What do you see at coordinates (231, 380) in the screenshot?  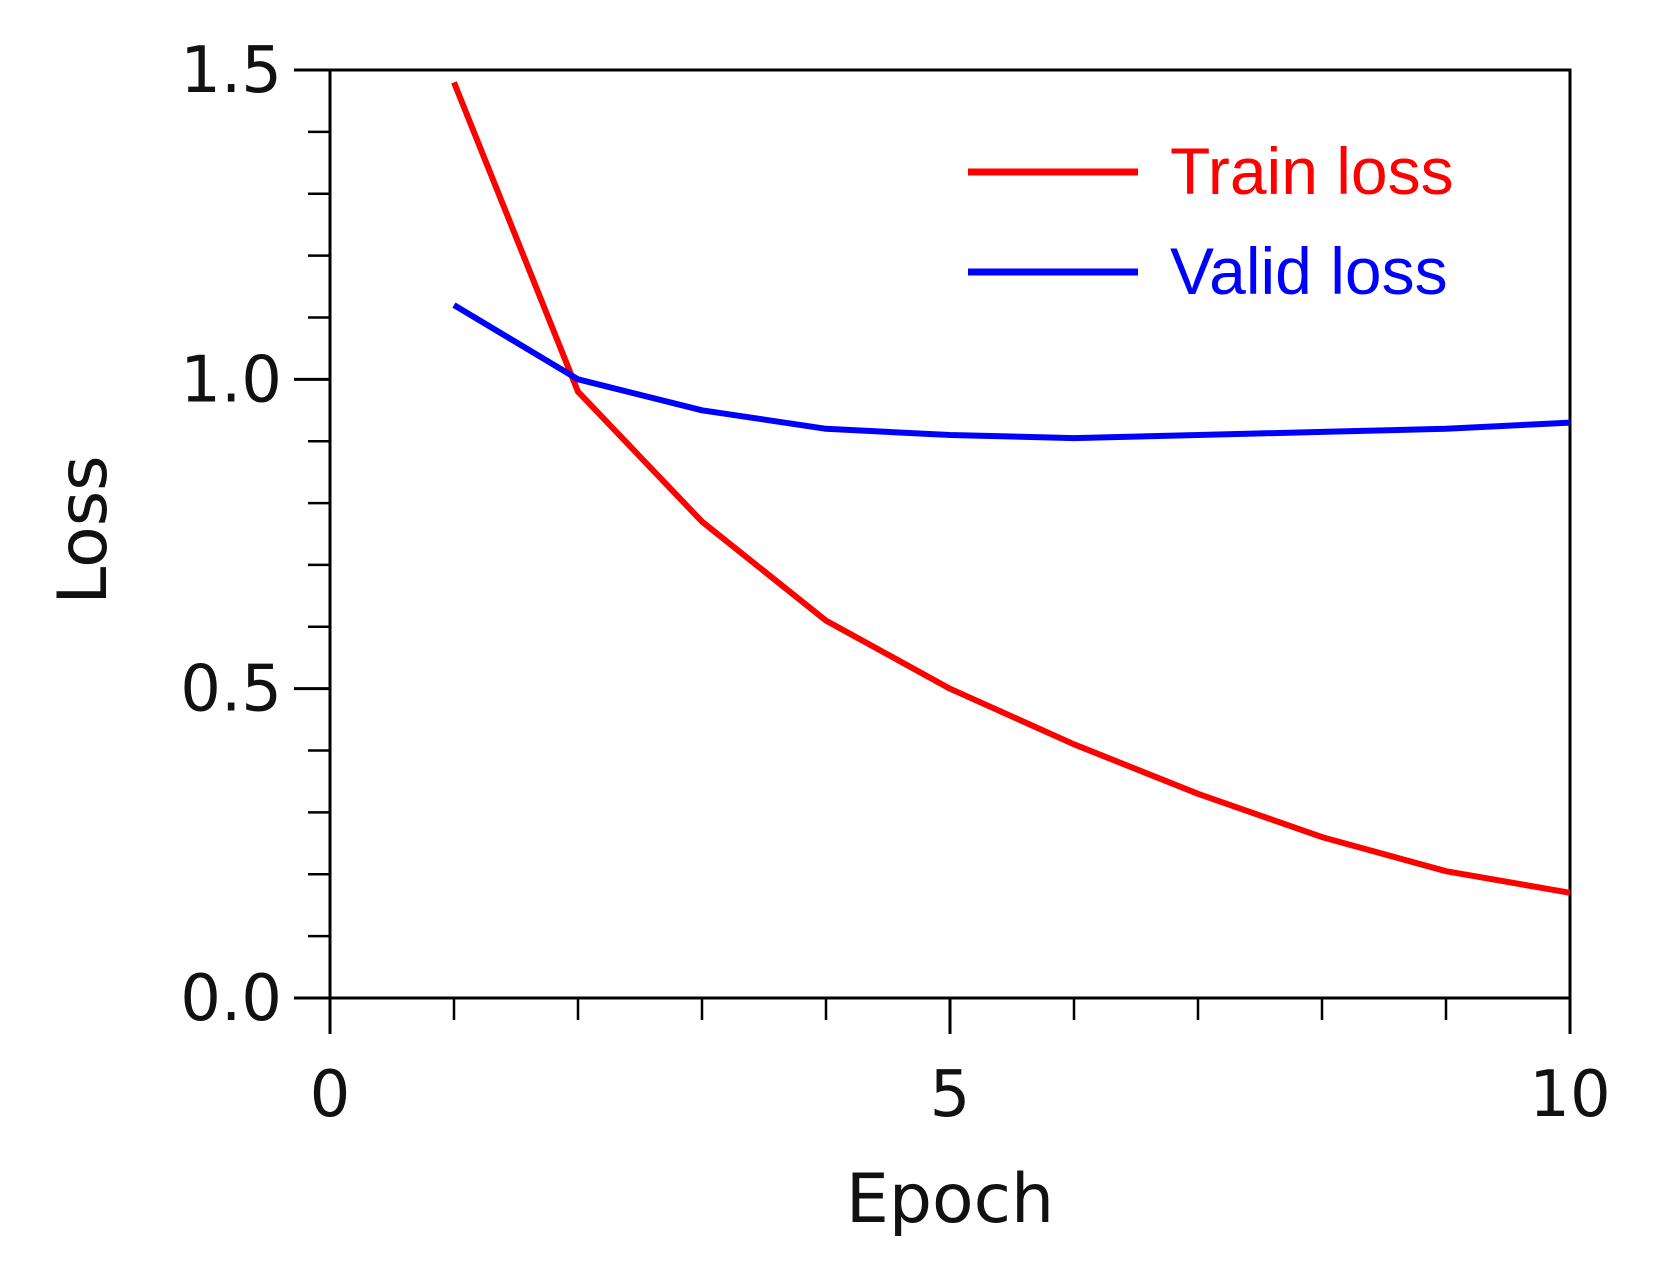 I see `y-tick-label: 1.0` at bounding box center [231, 380].